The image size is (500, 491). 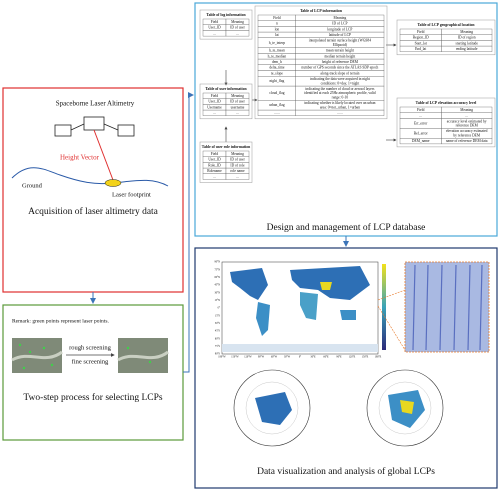 I want to click on lon-tick-label: 0°, so click(x=300, y=357).